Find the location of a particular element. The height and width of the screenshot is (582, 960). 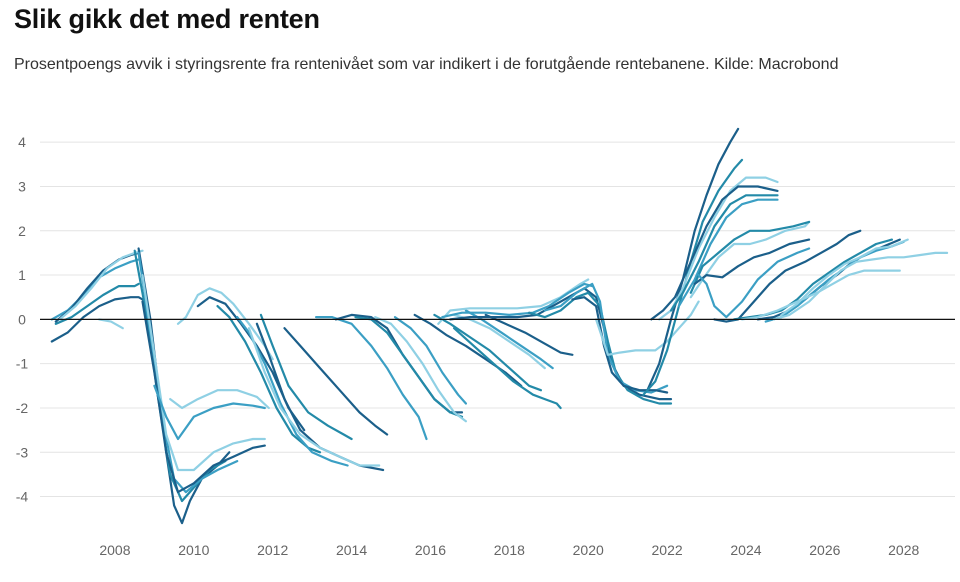

y-tick: -2 is located at coordinates (22, 408).